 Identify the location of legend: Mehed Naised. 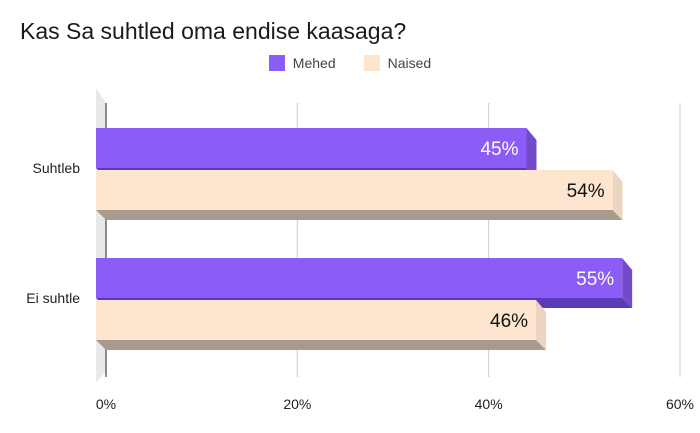
(350, 63).